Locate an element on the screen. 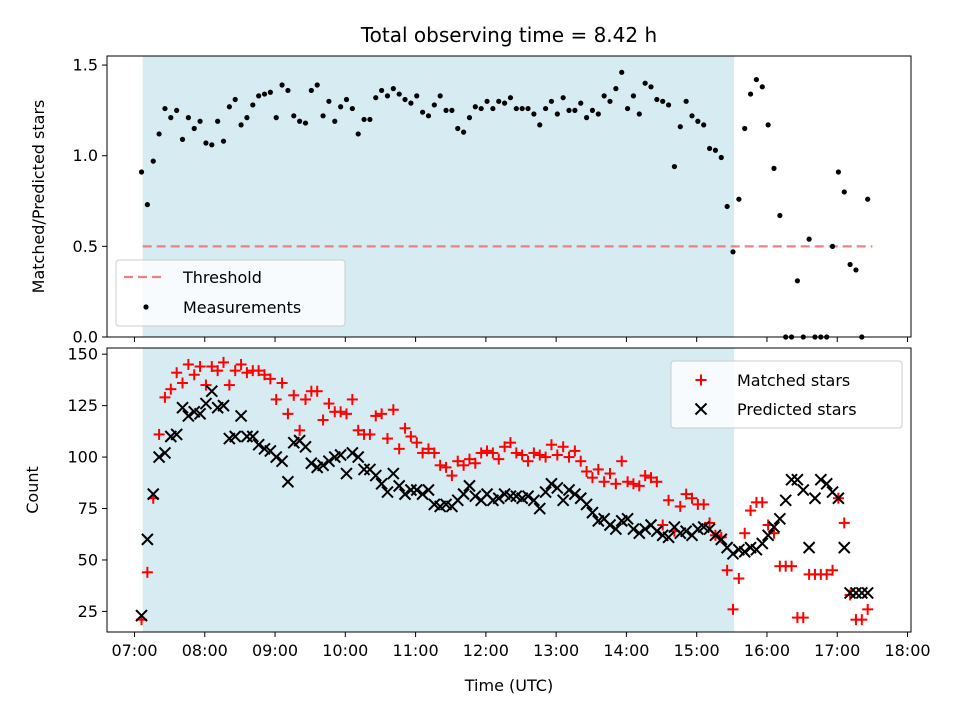 The image size is (960, 720). top-legend: Threshold Measurements is located at coordinates (230, 293).